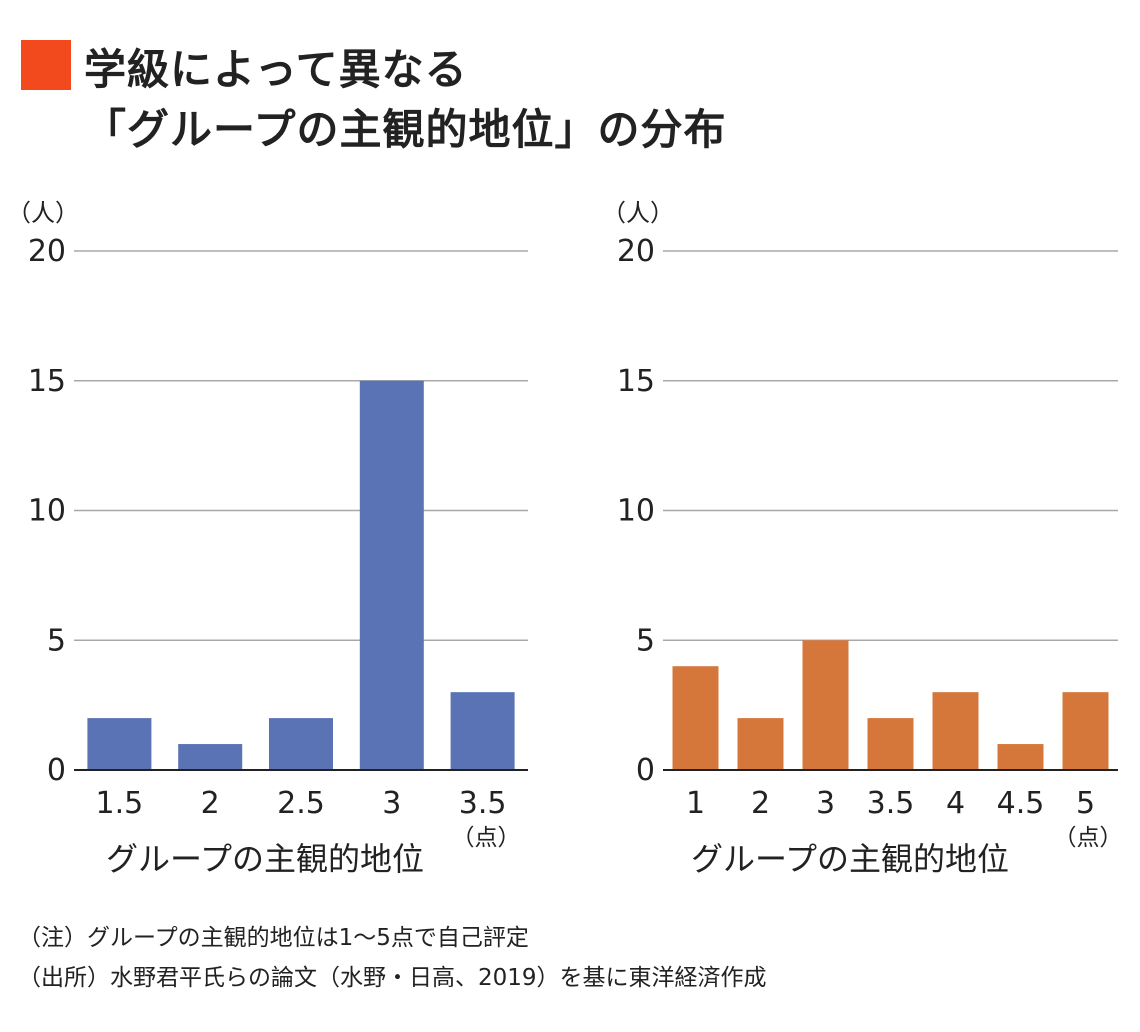 This screenshot has height=1032, width=1140. I want to click on chart-title-line2: 「グループの主観的地位」の分布, so click(405, 129).